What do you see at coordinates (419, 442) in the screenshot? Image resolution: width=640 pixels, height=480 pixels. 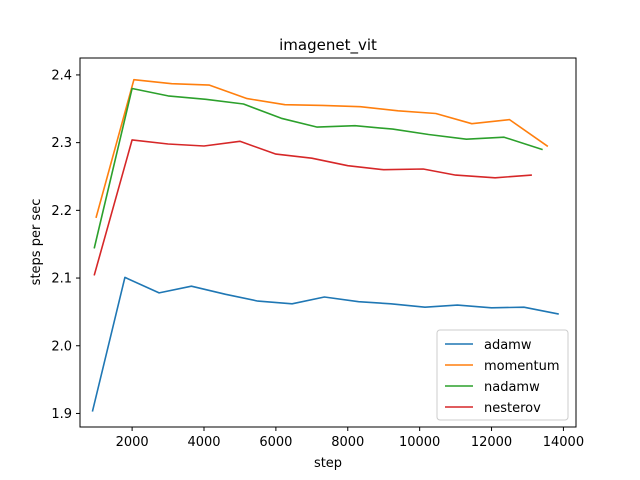 I see `x-tick-label: 10000` at bounding box center [419, 442].